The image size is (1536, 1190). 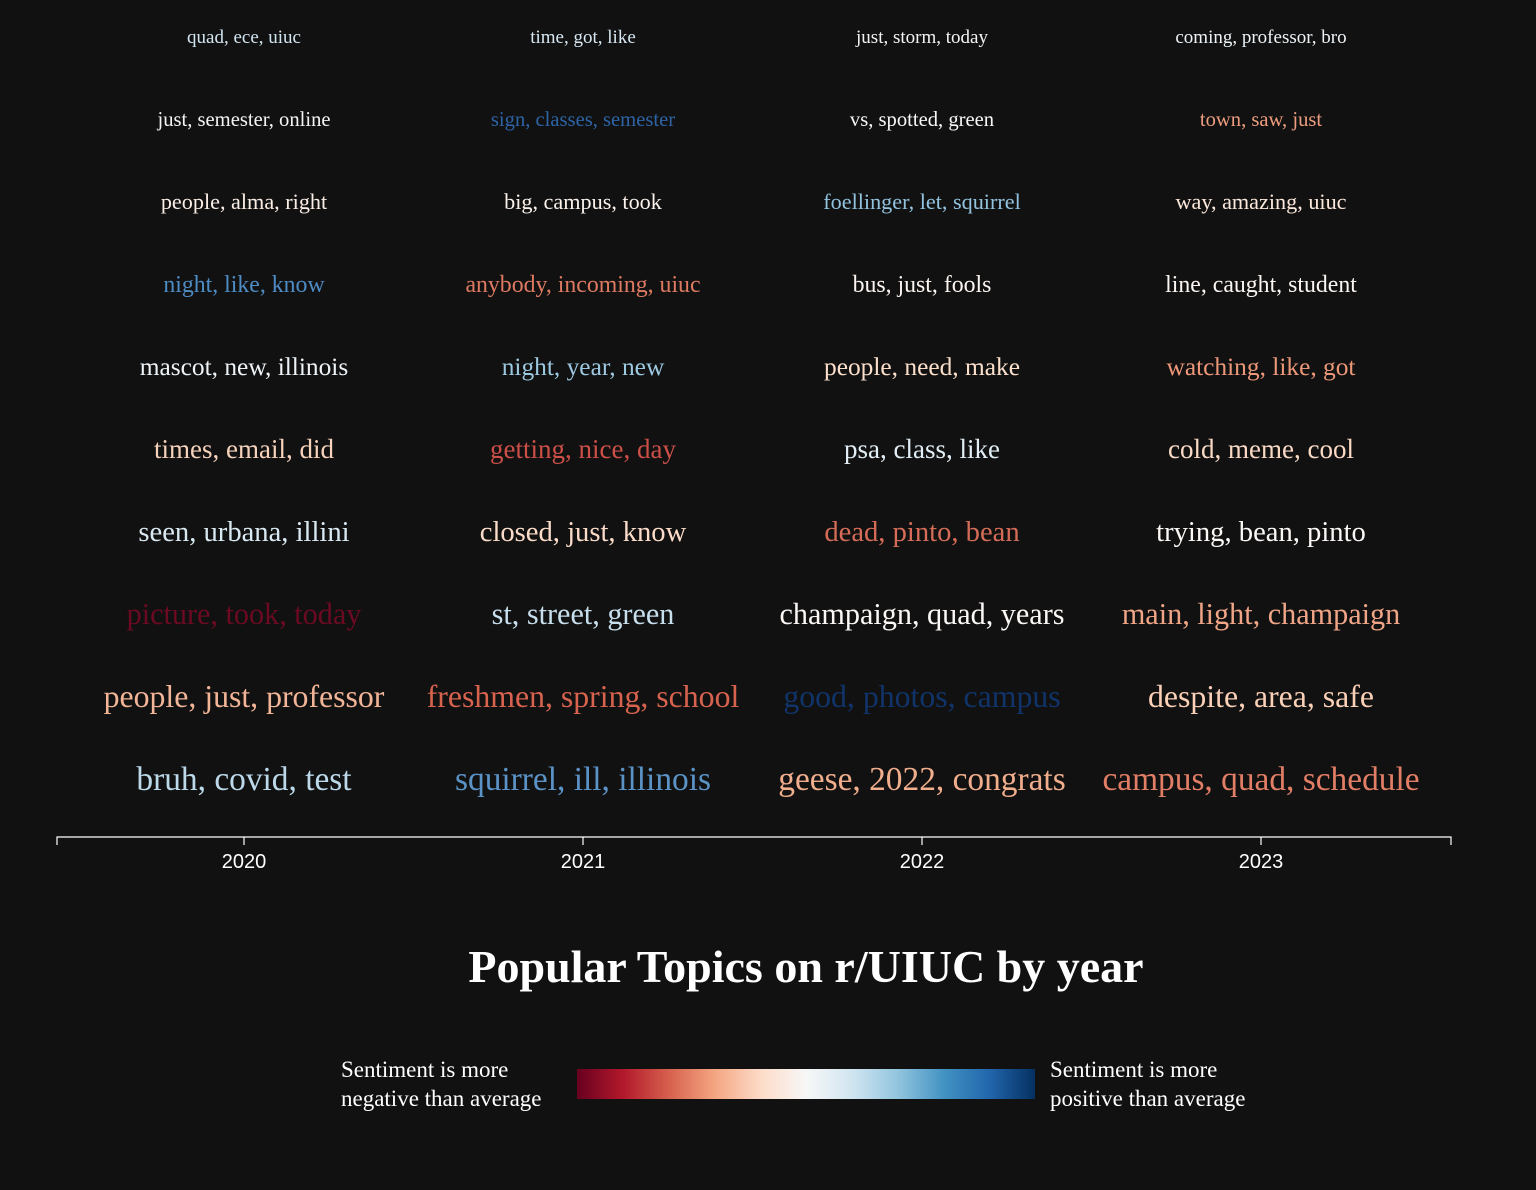 What do you see at coordinates (922, 285) in the screenshot?
I see `topic-label: bus, just, fools` at bounding box center [922, 285].